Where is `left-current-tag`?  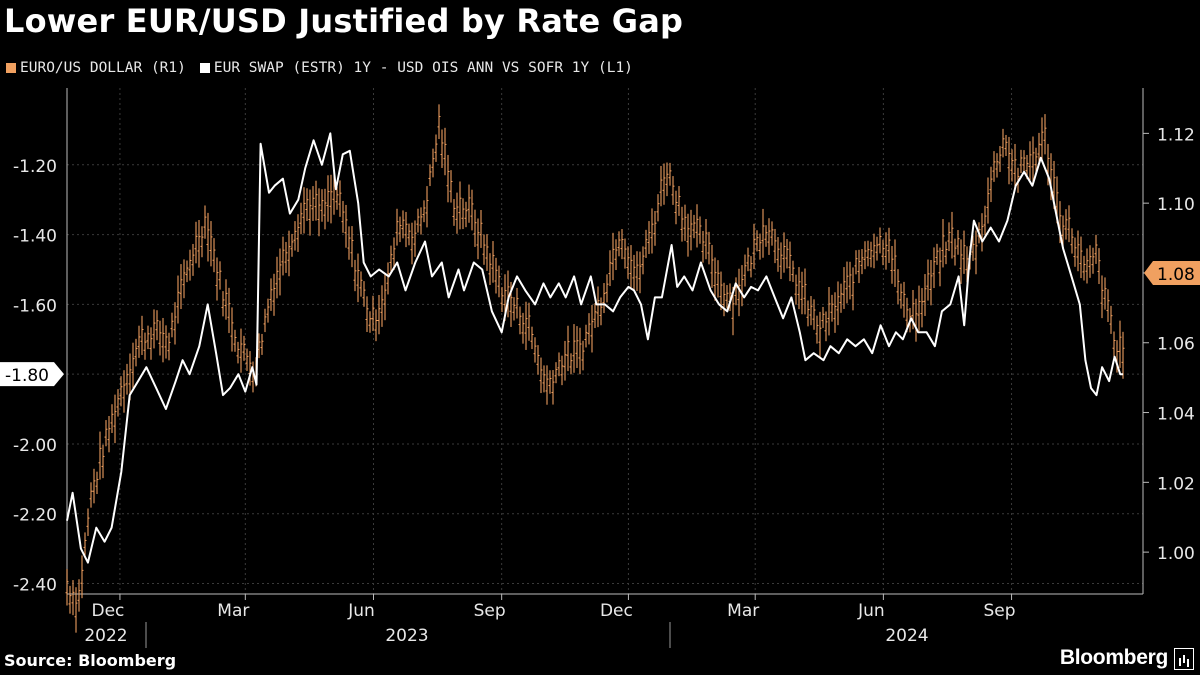
left-current-tag is located at coordinates (32, 374).